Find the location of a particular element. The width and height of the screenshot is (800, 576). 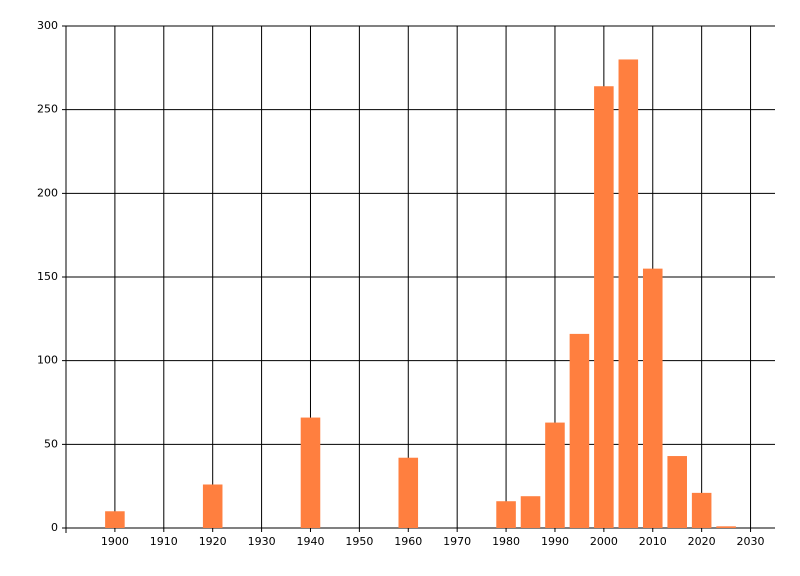

x-tick-label: 1970 is located at coordinates (457, 541).